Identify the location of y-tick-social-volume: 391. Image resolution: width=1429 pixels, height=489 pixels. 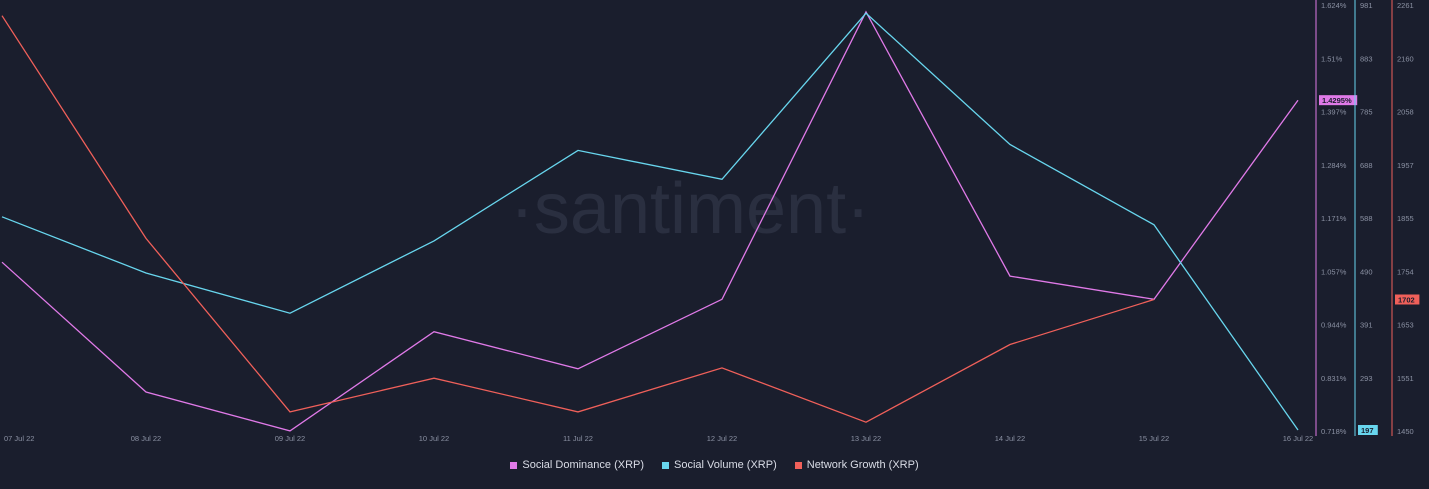
(1366, 325).